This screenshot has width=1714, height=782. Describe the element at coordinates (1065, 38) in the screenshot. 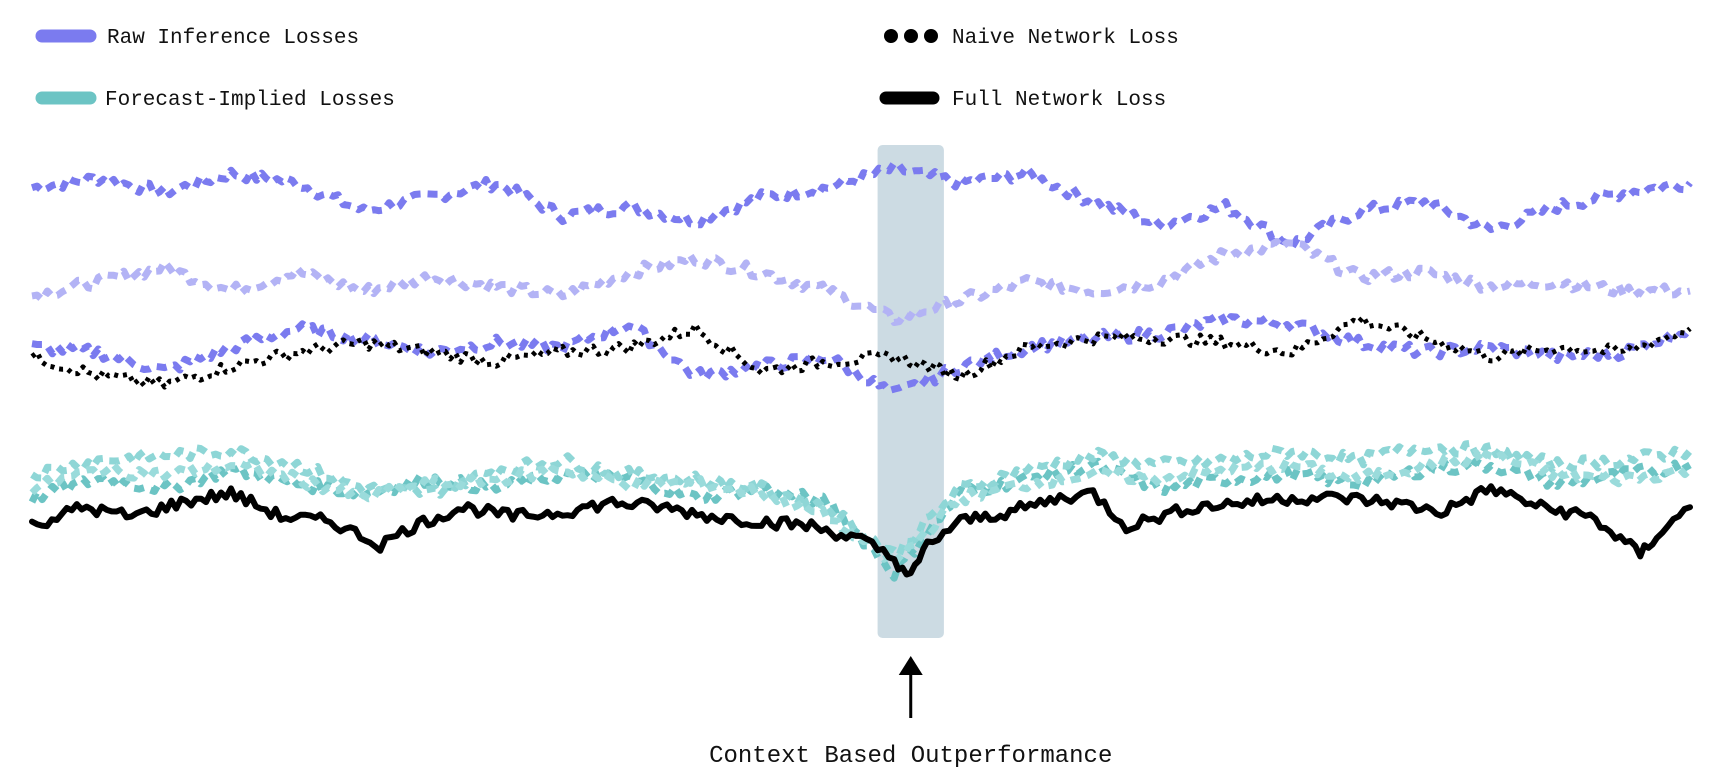

I see `legend-label-naive-network: Naive Network Loss` at that location.